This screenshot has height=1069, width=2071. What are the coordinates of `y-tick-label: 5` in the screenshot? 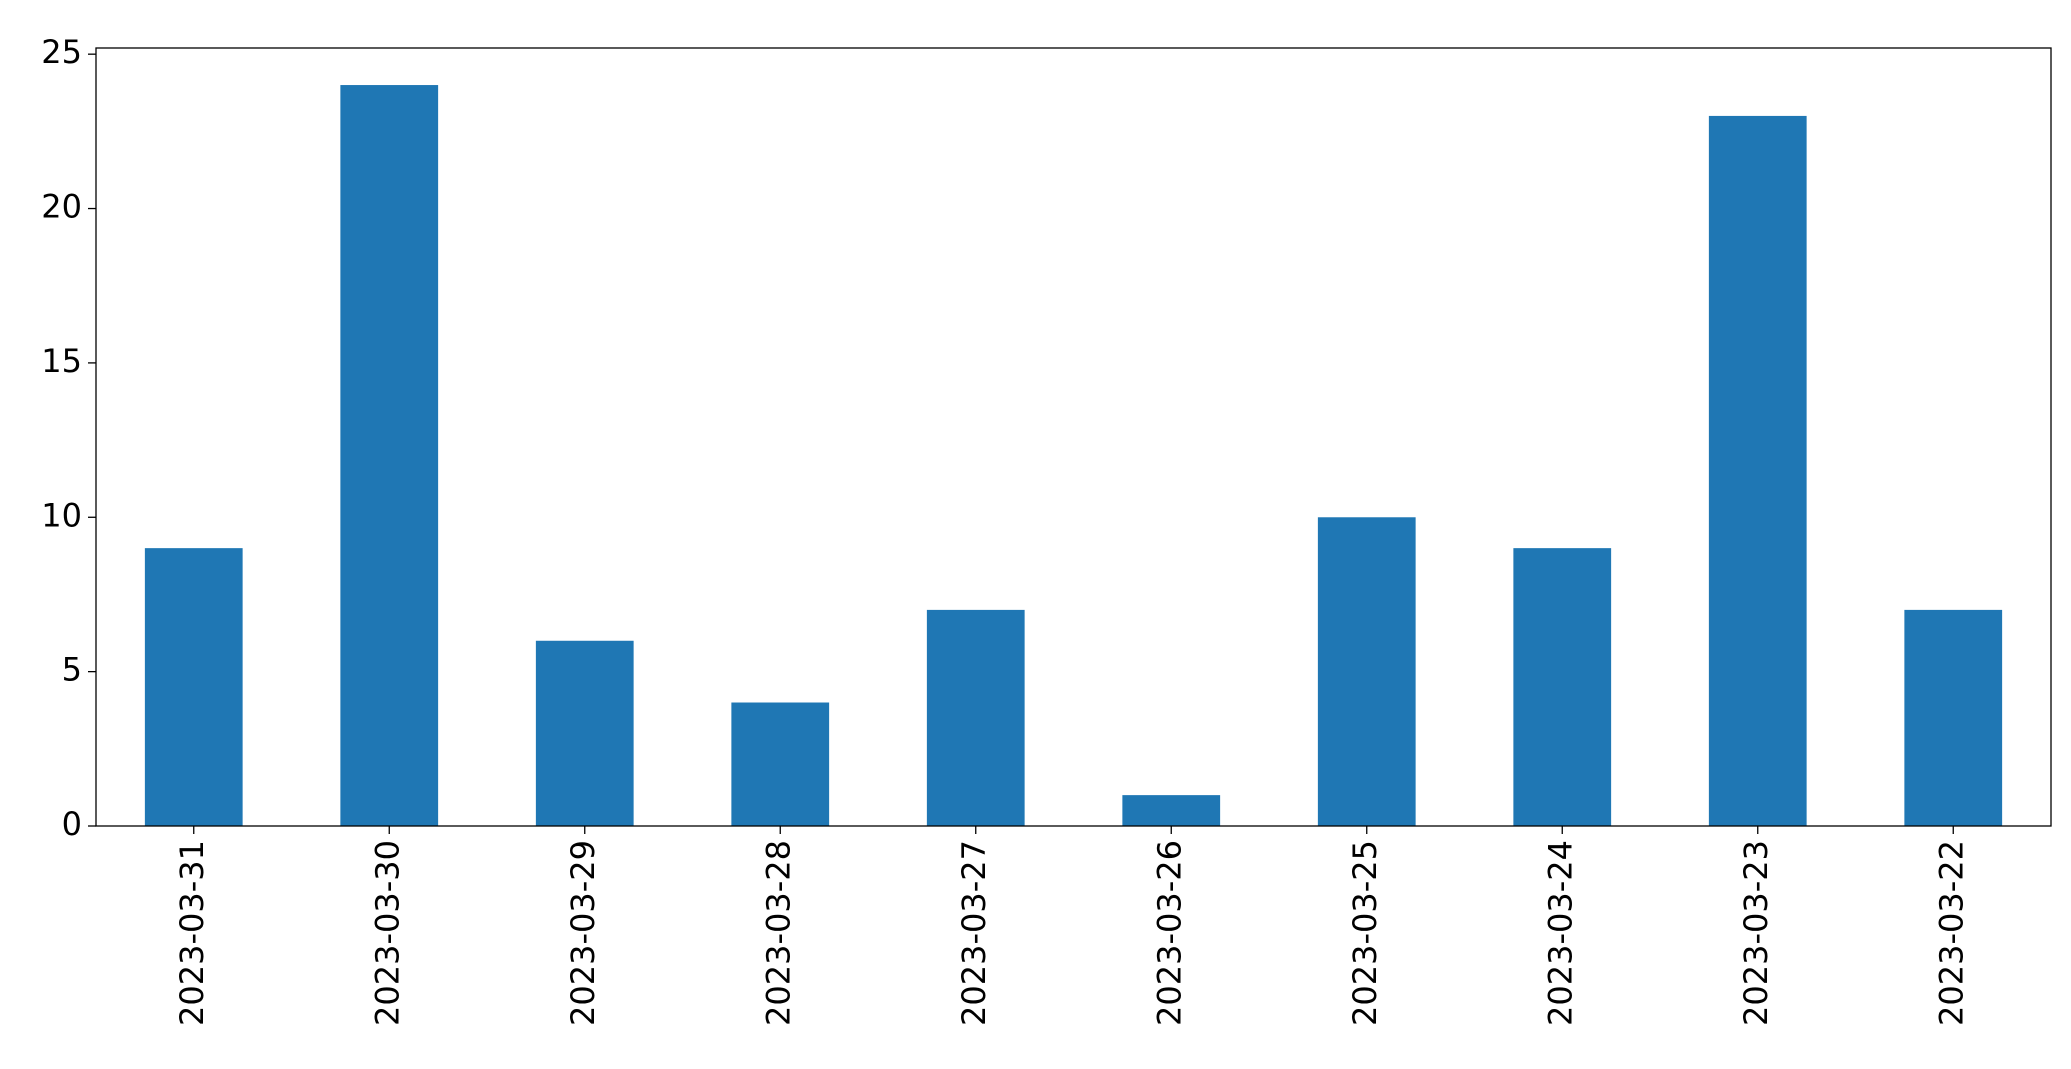 It's located at (72, 670).